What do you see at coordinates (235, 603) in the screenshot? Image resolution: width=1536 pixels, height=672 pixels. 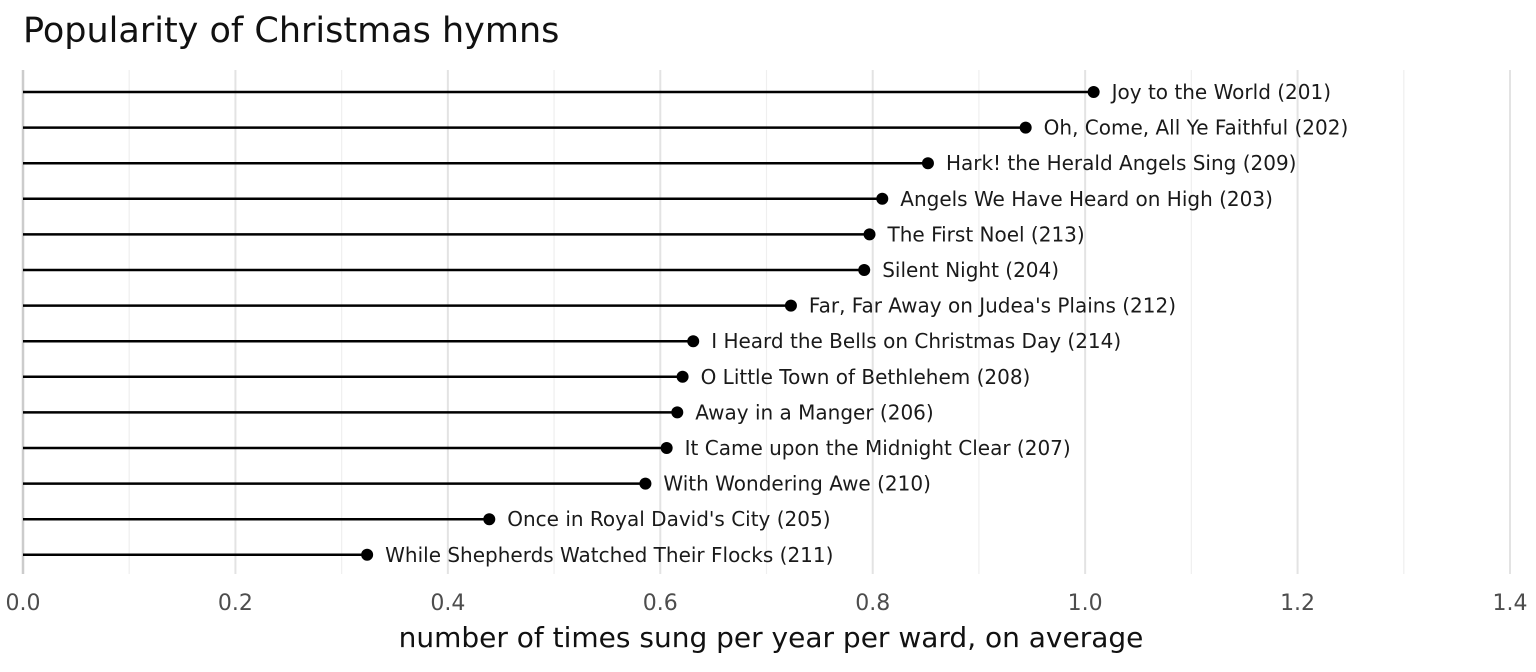 I see `x-tick-label: 0.2` at bounding box center [235, 603].